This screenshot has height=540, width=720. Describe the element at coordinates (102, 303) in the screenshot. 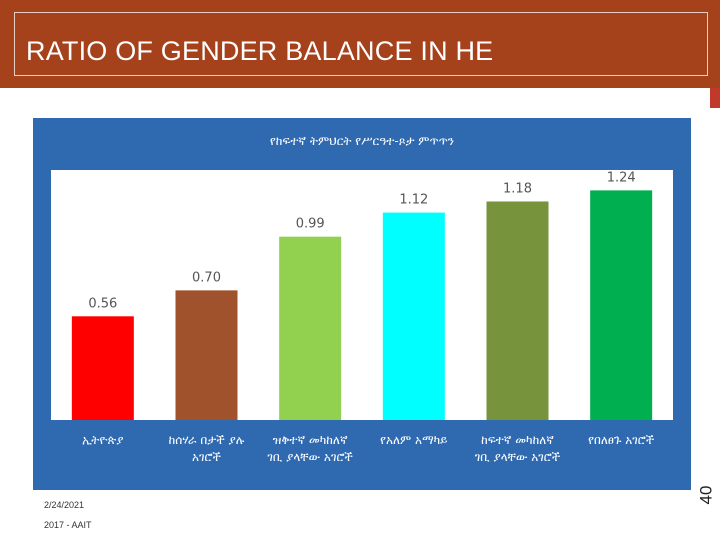

I see `bar-value-label-1: 0.56` at that location.